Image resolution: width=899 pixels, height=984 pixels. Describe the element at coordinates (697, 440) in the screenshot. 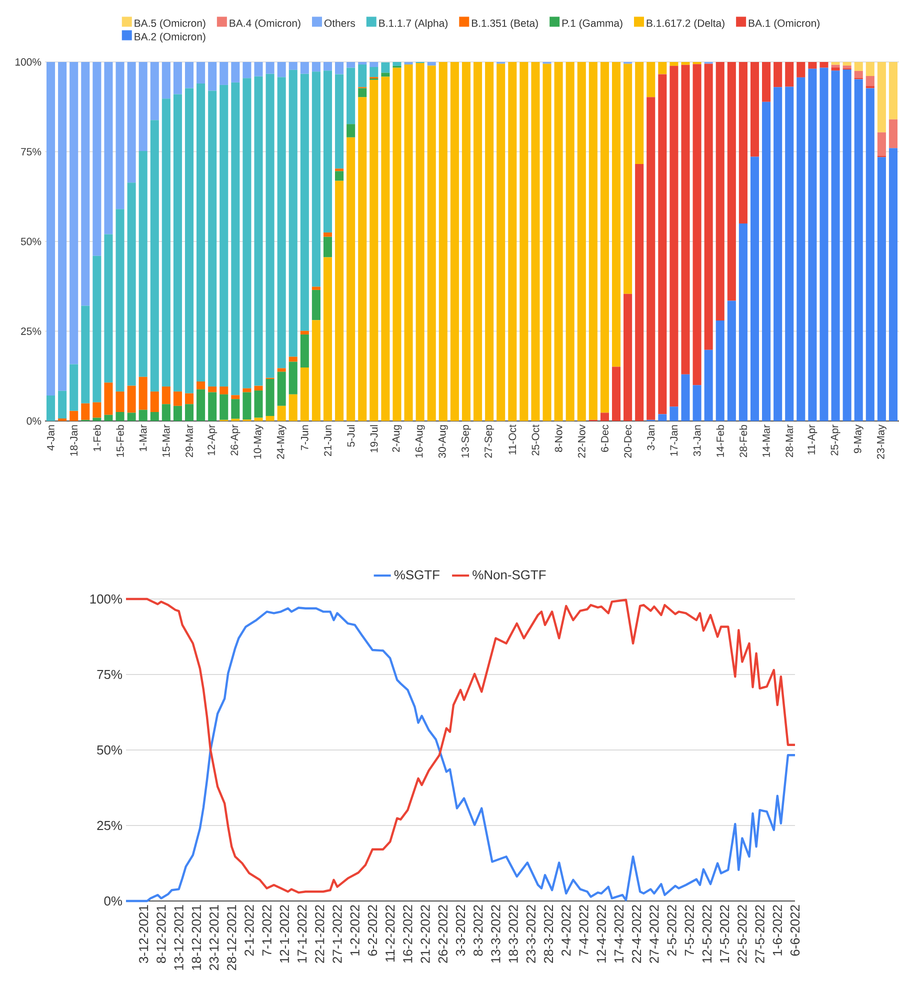

I see `x-tick-label: 31-Jan` at that location.